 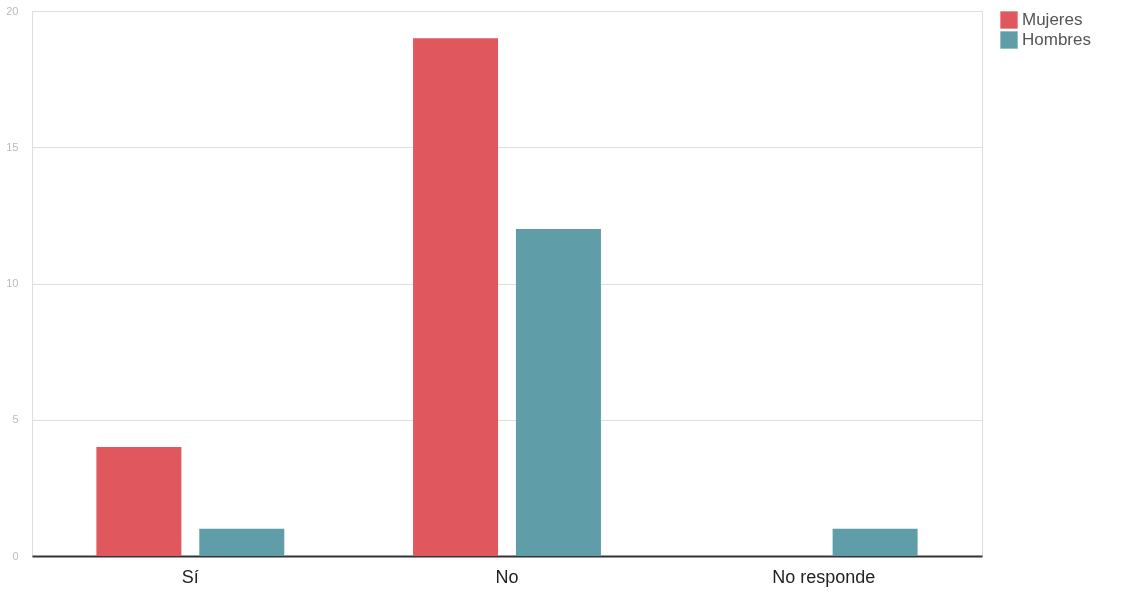 What do you see at coordinates (12, 10) in the screenshot?
I see `y-tick-label: 20` at bounding box center [12, 10].